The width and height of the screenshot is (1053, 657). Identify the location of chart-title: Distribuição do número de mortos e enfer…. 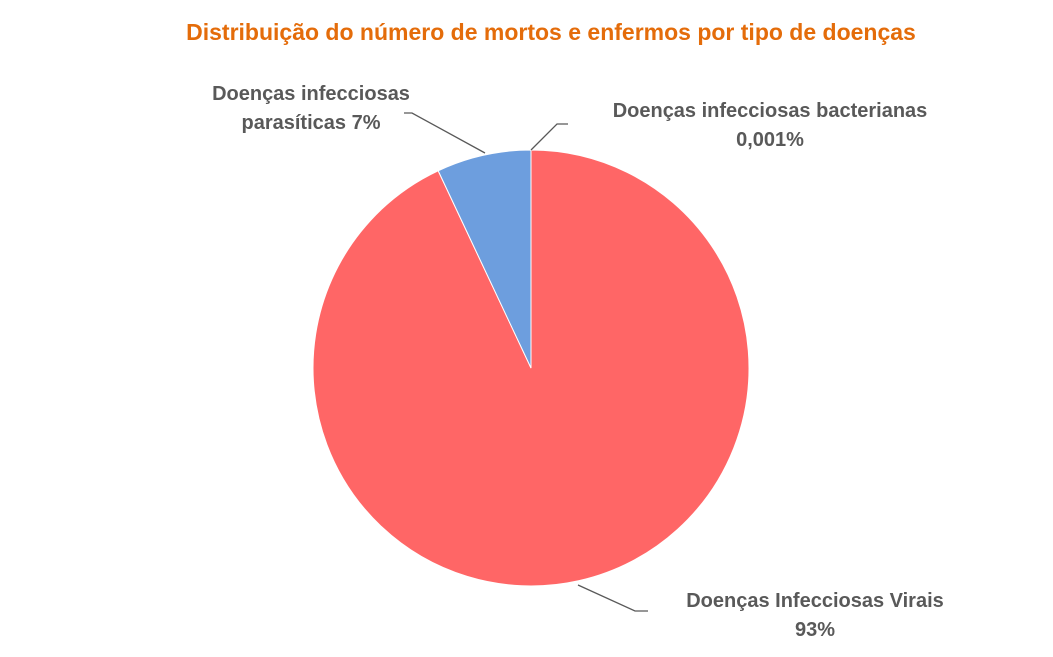
(551, 32).